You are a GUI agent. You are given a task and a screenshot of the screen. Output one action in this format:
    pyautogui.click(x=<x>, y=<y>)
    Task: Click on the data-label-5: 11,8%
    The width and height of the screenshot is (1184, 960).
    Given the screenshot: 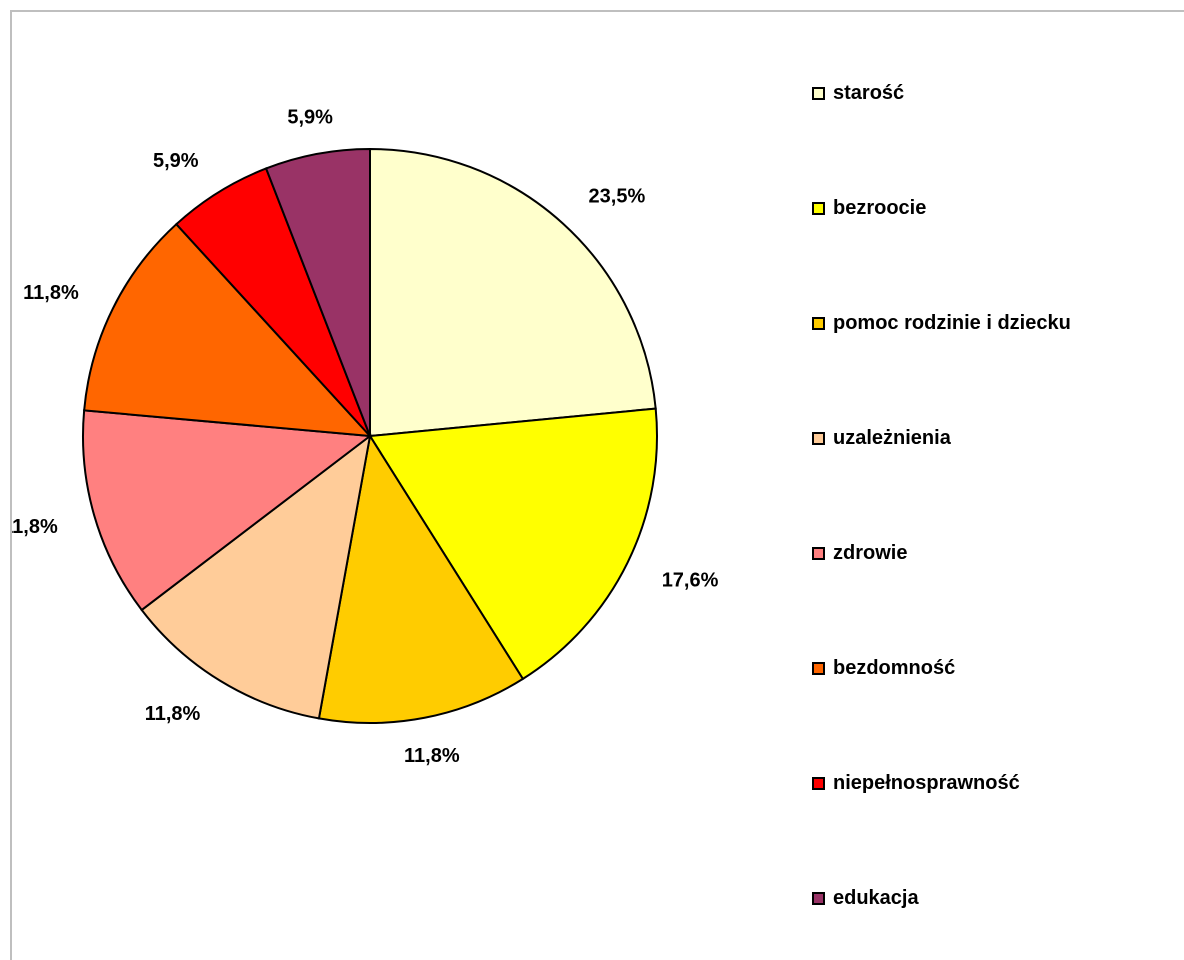 What is the action you would take?
    pyautogui.click(x=51, y=293)
    